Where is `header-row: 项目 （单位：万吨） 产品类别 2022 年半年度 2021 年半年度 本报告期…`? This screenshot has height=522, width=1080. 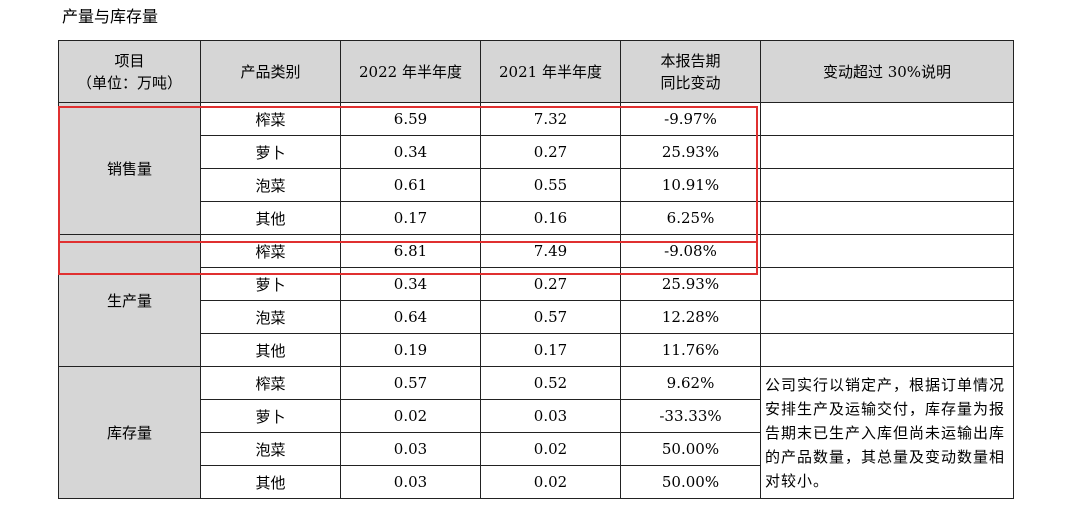 header-row: 项目 （单位：万吨） 产品类别 2022 年半年度 2021 年半年度 本报告期… is located at coordinates (536, 71).